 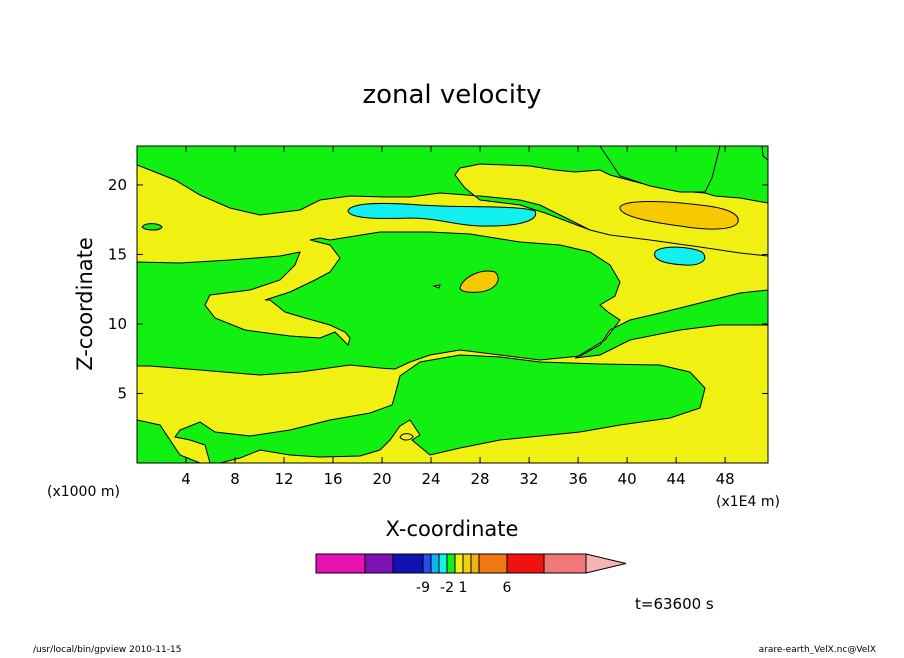 What do you see at coordinates (283, 479) in the screenshot?
I see `x-tick-label: 12` at bounding box center [283, 479].